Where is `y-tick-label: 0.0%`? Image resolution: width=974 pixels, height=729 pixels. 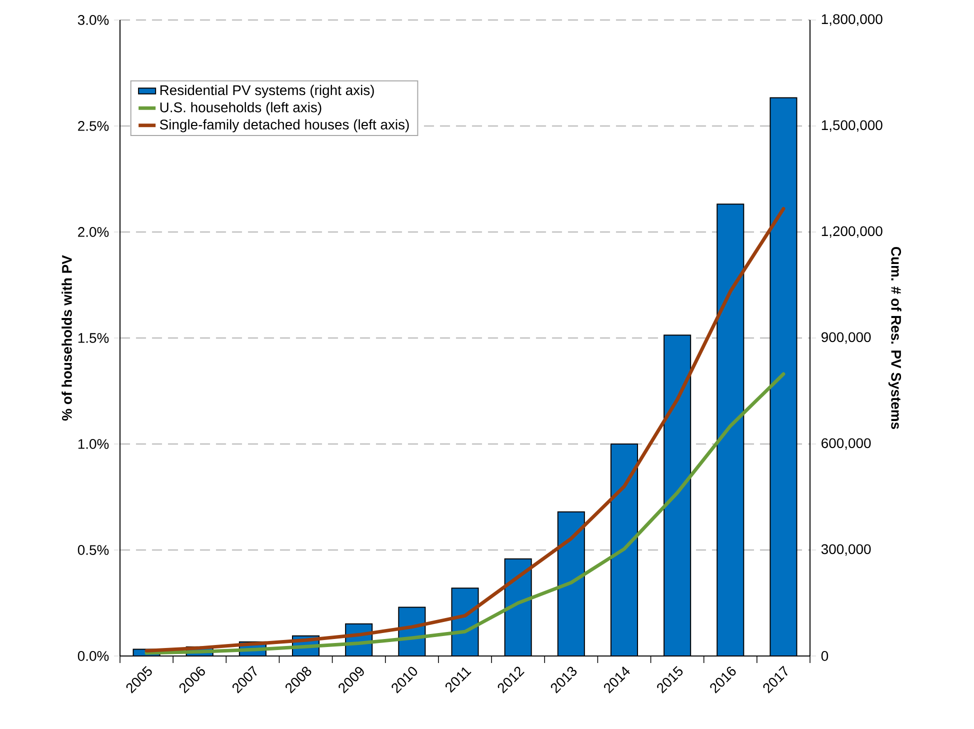 y-tick-label: 0.0% is located at coordinates (93, 656).